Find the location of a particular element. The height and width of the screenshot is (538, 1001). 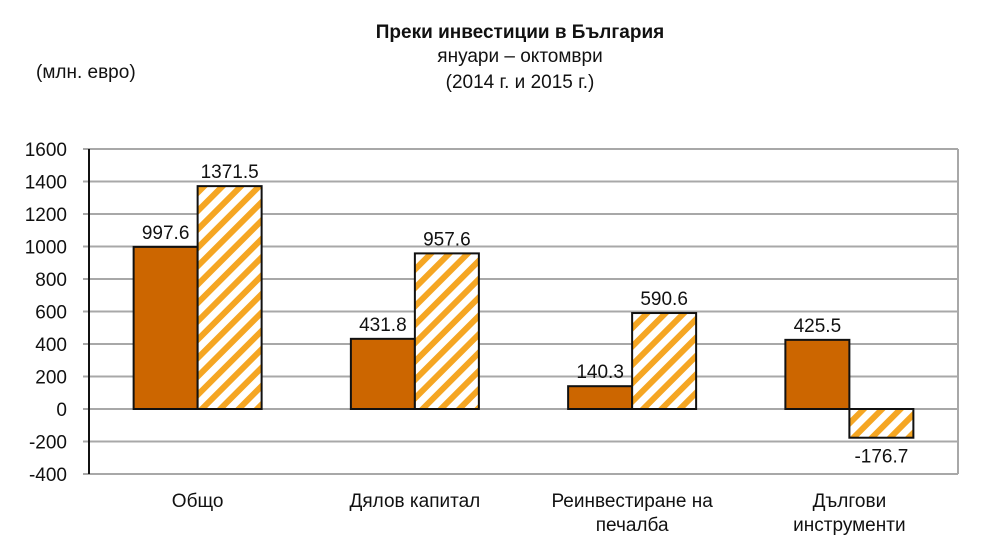

data-label: 1371.5 is located at coordinates (230, 172).